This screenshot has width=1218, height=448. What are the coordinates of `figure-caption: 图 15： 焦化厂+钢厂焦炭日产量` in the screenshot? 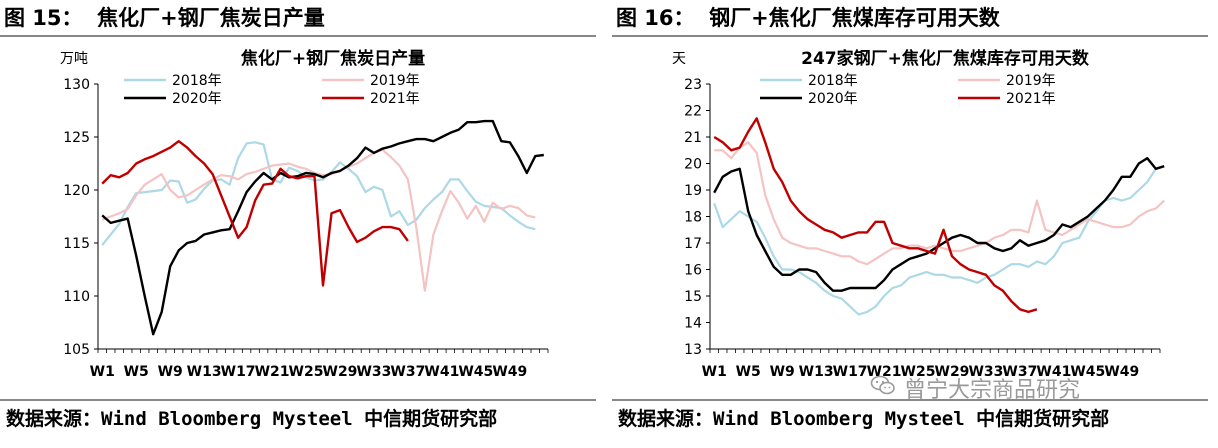 It's located at (164, 18).